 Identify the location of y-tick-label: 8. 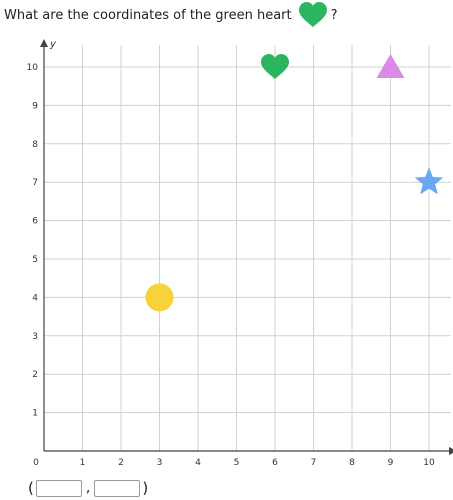
(35, 145).